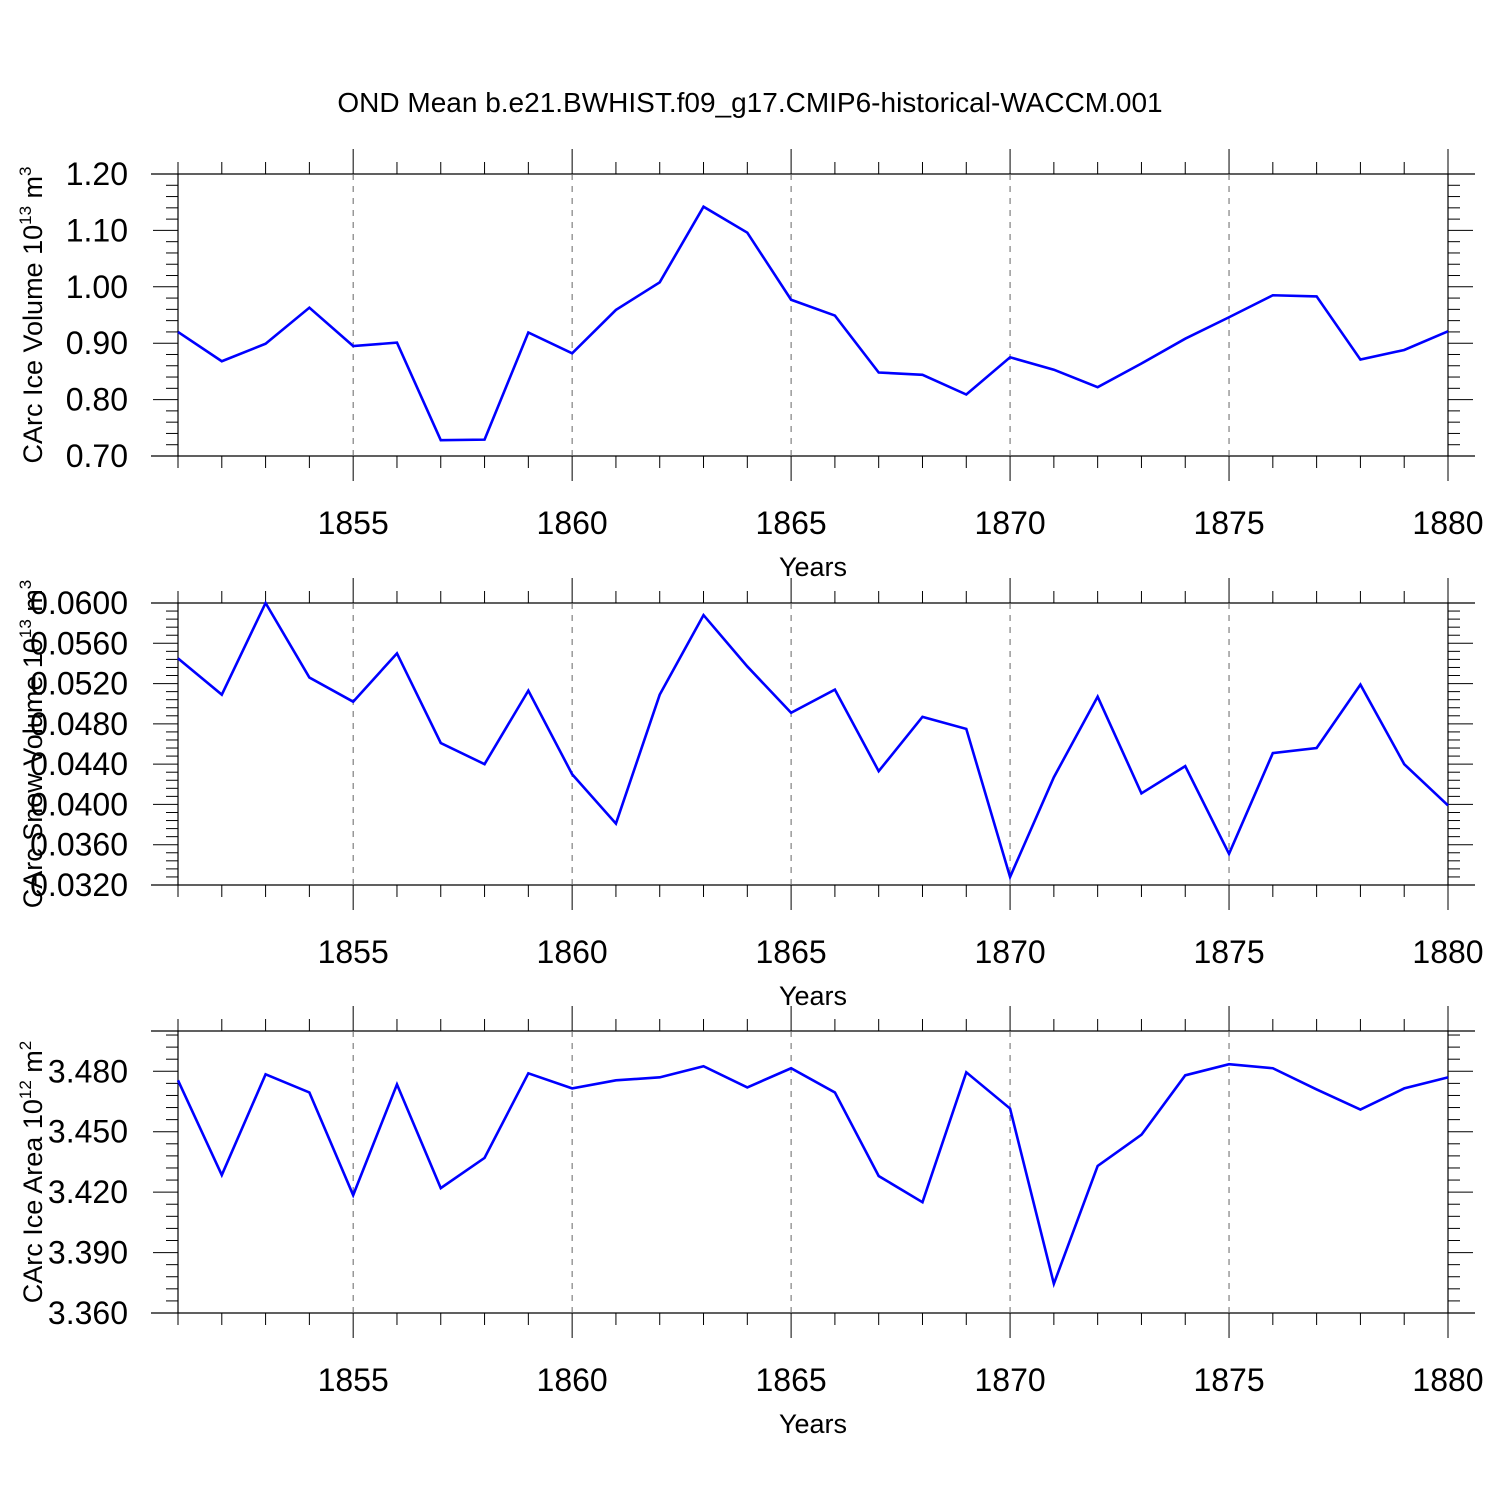  I want to click on y-tick-label: 0.0560, so click(79, 643).